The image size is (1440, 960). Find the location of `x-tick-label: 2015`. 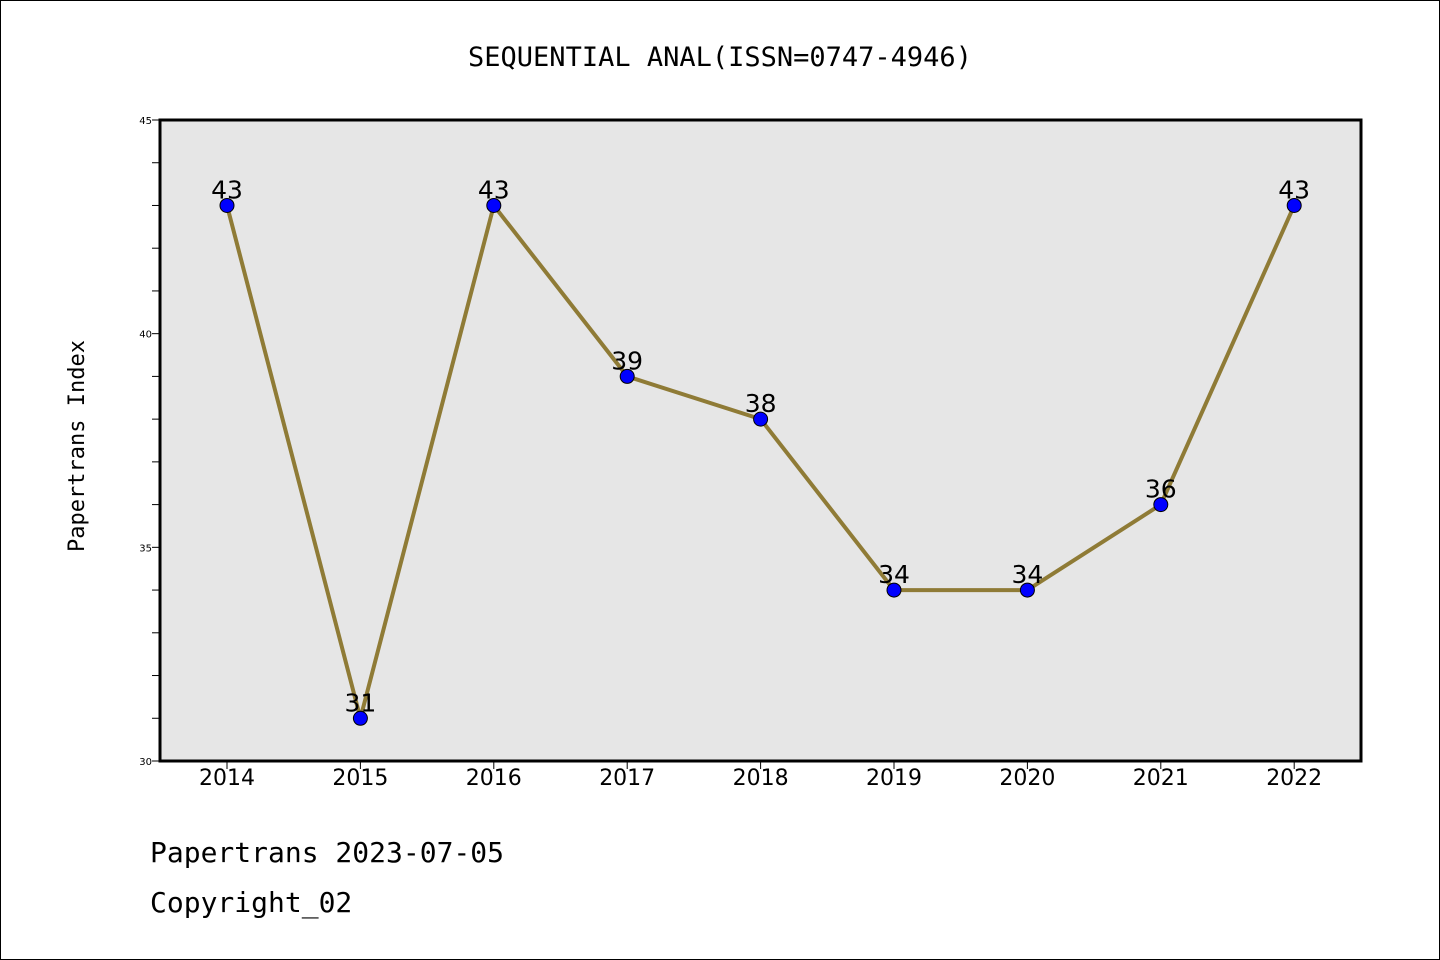

x-tick-label: 2015 is located at coordinates (360, 778).